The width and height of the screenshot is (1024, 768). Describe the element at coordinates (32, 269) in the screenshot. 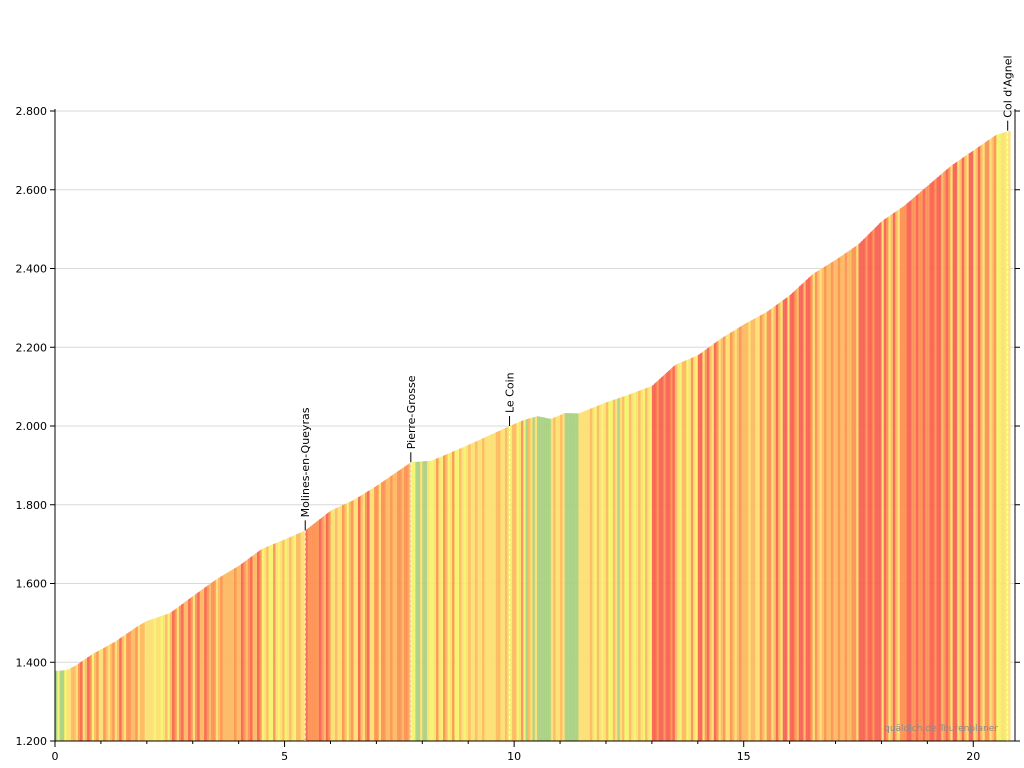

I see `y-tick-label: 2.400` at that location.